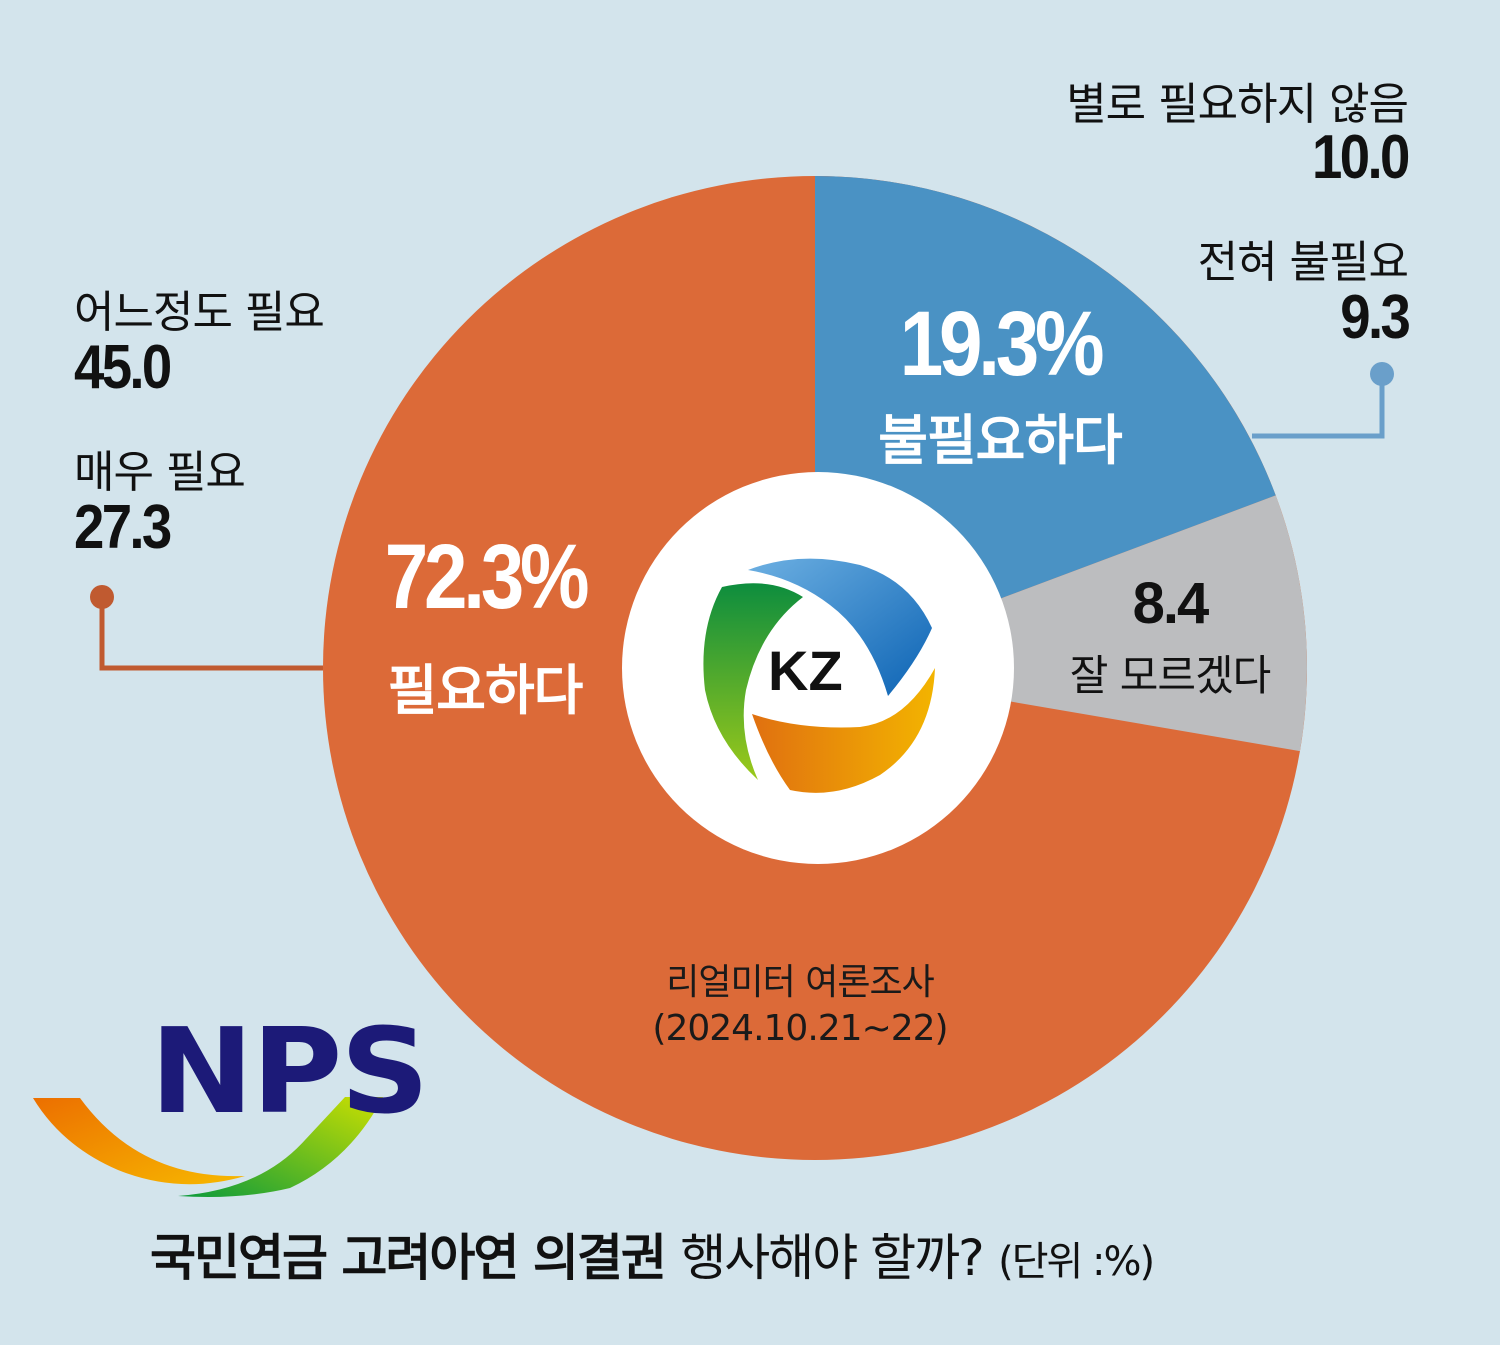  Describe the element at coordinates (1303, 262) in the screenshot. I see `label-not-needed-at-all: 전혀 불필요` at that location.